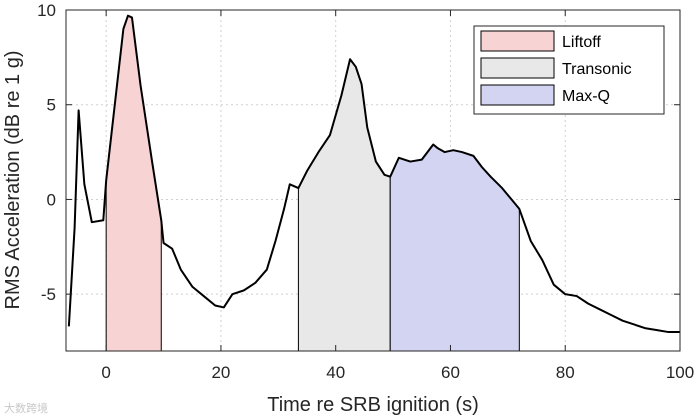 This screenshot has height=418, width=700. What do you see at coordinates (51, 105) in the screenshot?
I see `y-tick-label: 5` at bounding box center [51, 105].